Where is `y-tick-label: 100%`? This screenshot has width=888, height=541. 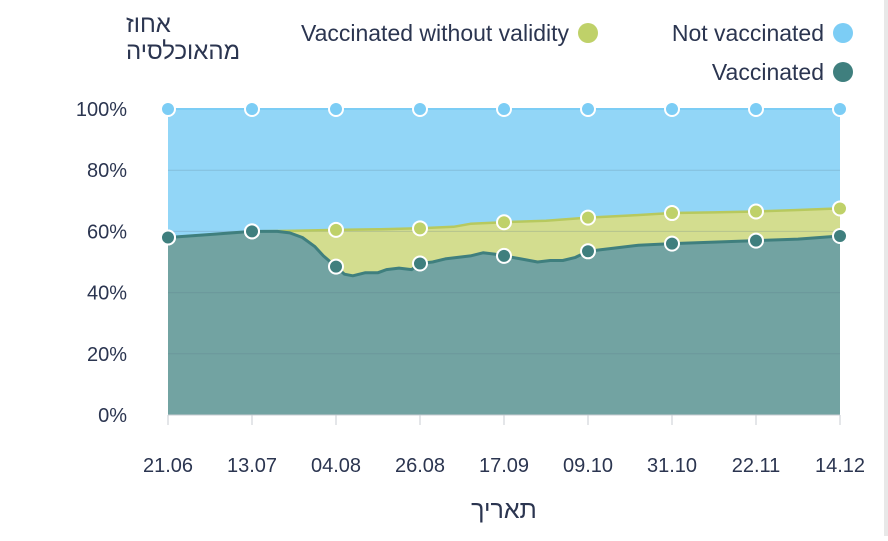
y-tick-label: 100% is located at coordinates (101, 110).